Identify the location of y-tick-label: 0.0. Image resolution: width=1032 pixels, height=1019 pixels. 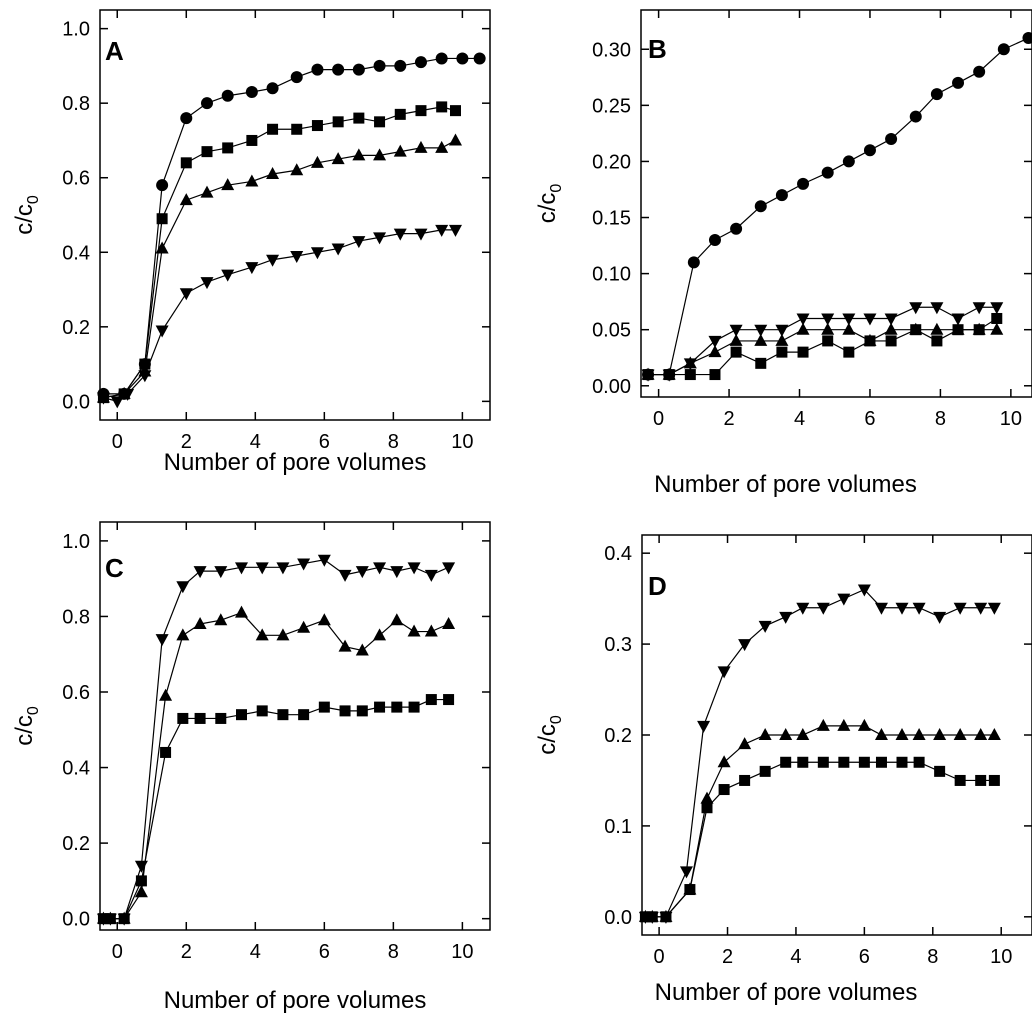
(618, 918).